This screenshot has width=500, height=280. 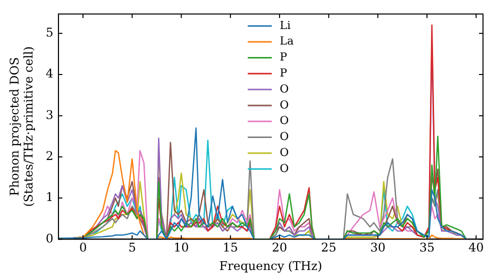 What do you see at coordinates (50, 155) in the screenshot?
I see `y-tick-label: 2` at bounding box center [50, 155].